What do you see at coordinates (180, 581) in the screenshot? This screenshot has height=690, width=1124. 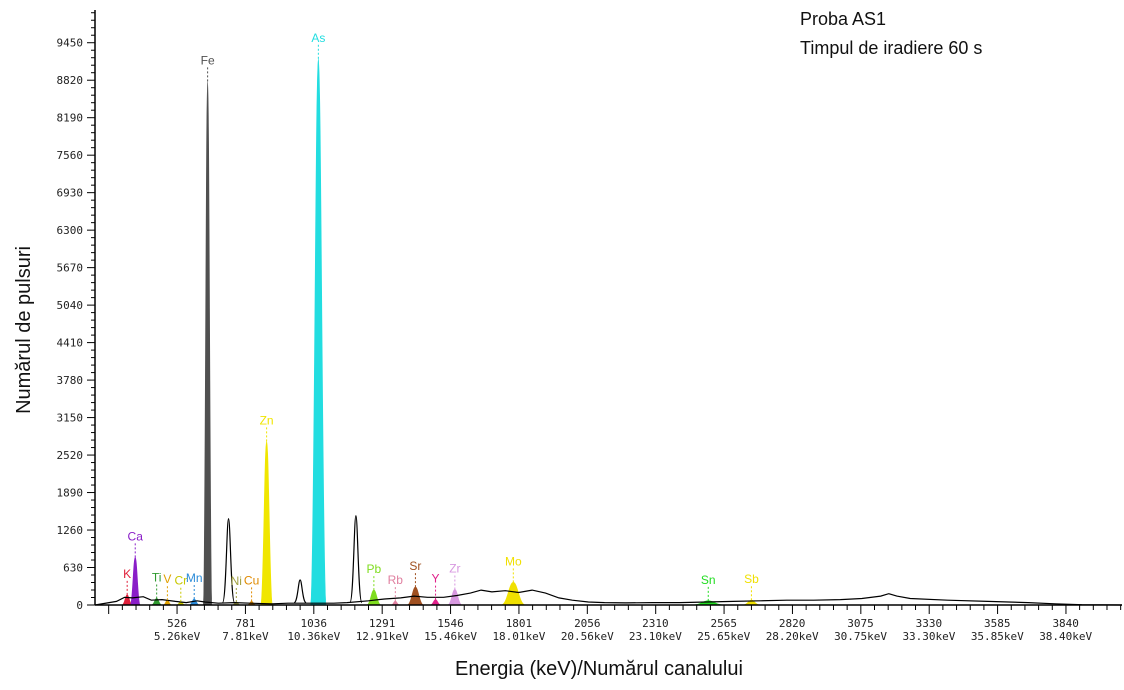 I see `element-label-cr: Cr` at bounding box center [180, 581].